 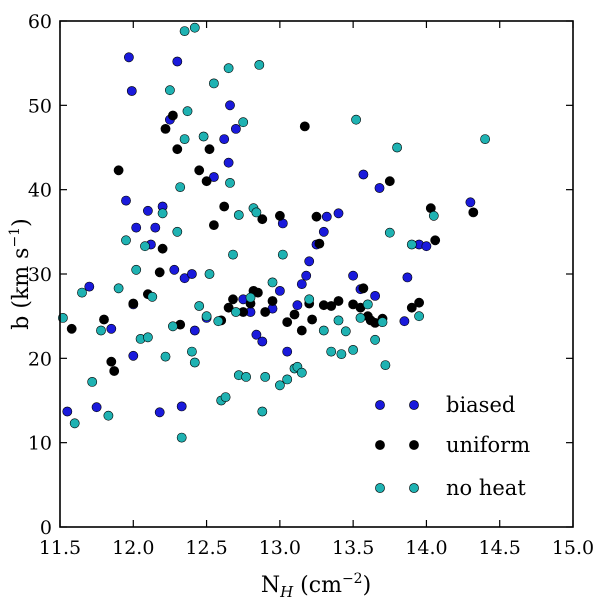 What do you see at coordinates (573, 548) in the screenshot?
I see `x-tick-label-7: 15.0` at bounding box center [573, 548].